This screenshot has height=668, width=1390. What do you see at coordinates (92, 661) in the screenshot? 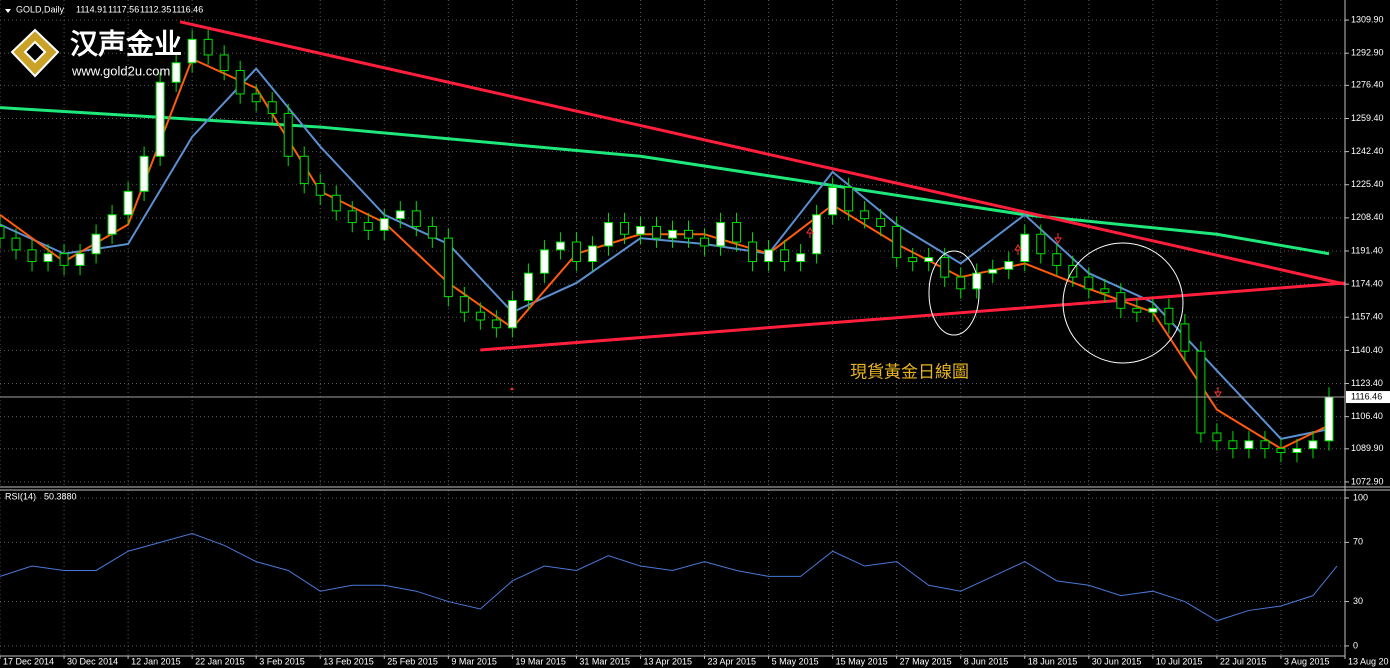
I see `x-tick-label: 30 Dec 2014` at bounding box center [92, 661].